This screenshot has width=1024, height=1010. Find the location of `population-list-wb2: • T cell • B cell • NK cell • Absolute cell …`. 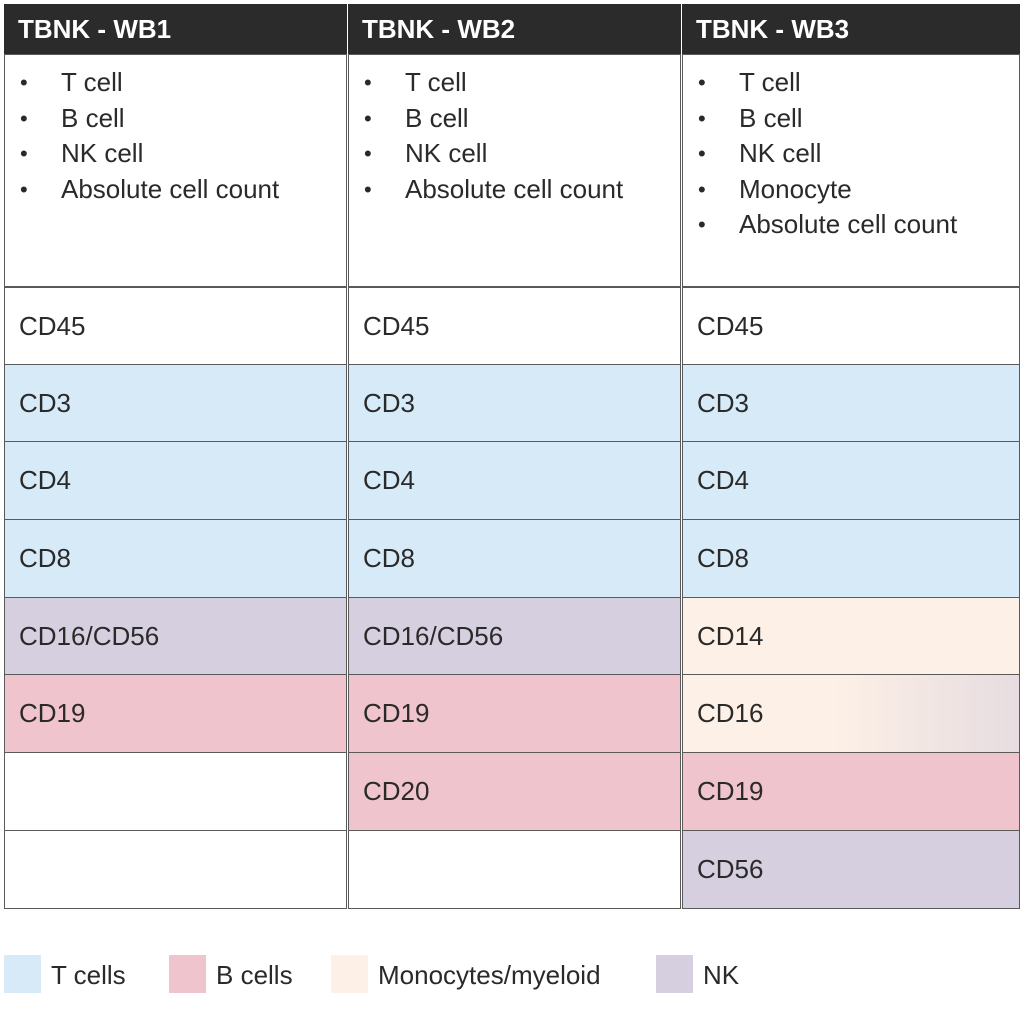

population-list-wb2: • T cell • B cell • NK cell • Absolute cell … is located at coordinates (514, 170).